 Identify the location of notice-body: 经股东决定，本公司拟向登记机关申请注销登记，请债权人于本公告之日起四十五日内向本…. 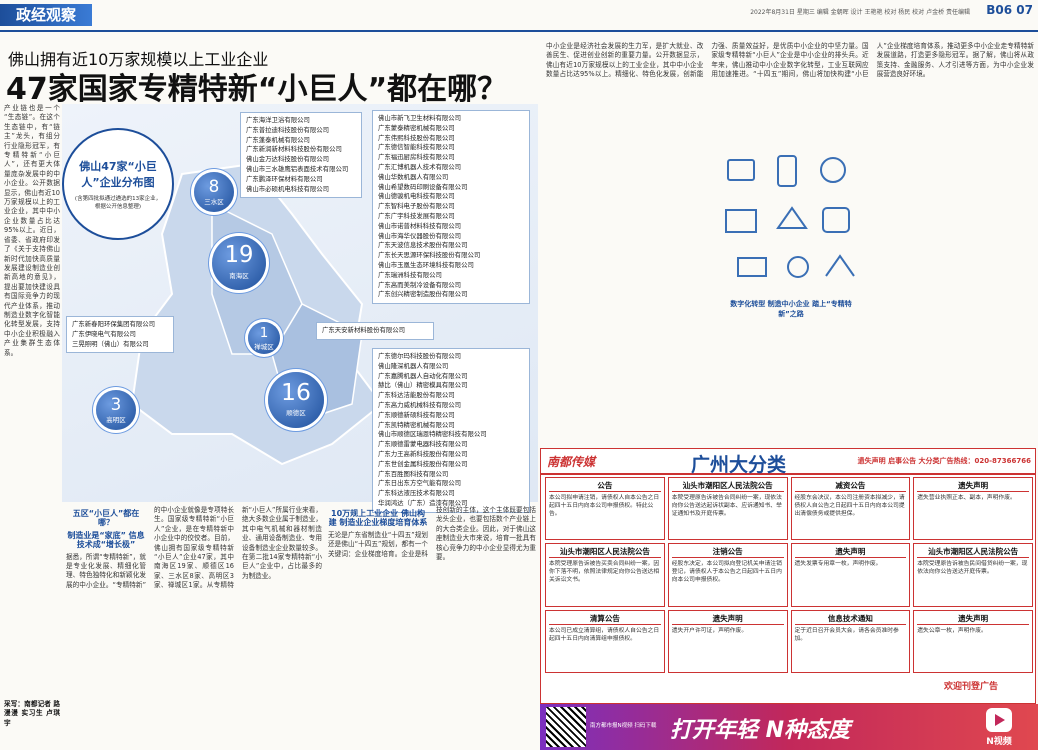
(726, 572).